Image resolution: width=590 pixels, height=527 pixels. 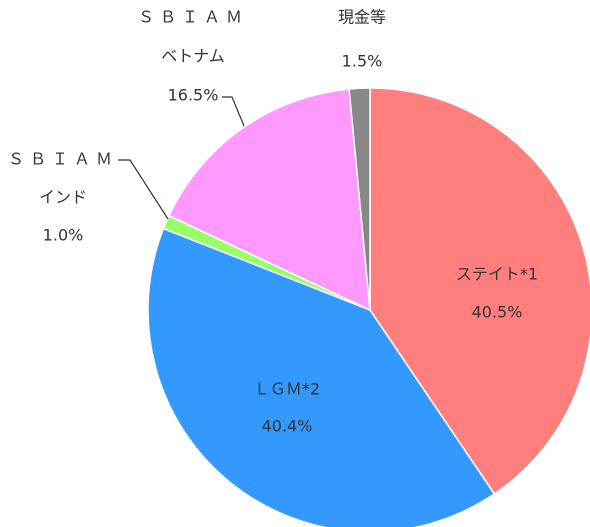 I want to click on value-label: 40.4%, so click(x=287, y=426).